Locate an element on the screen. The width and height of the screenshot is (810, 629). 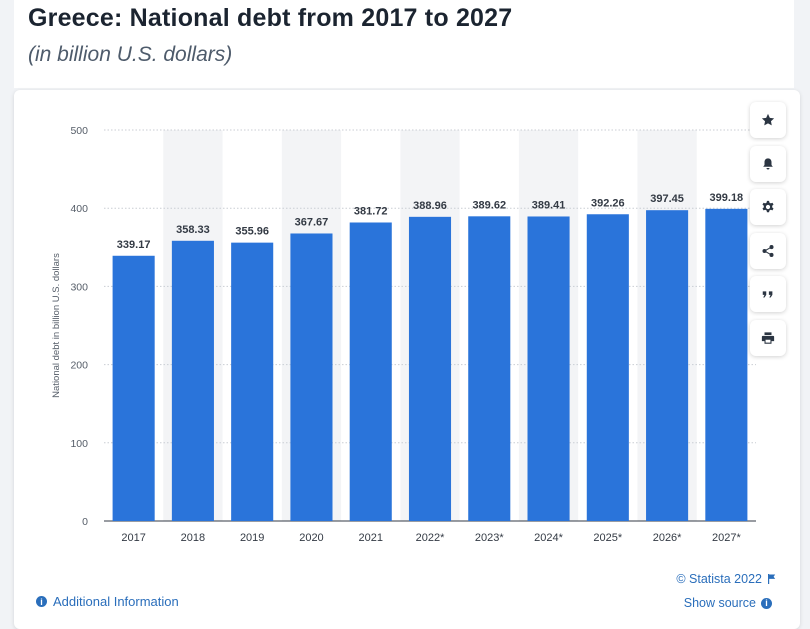
y-tick-label: 0 is located at coordinates (85, 522).